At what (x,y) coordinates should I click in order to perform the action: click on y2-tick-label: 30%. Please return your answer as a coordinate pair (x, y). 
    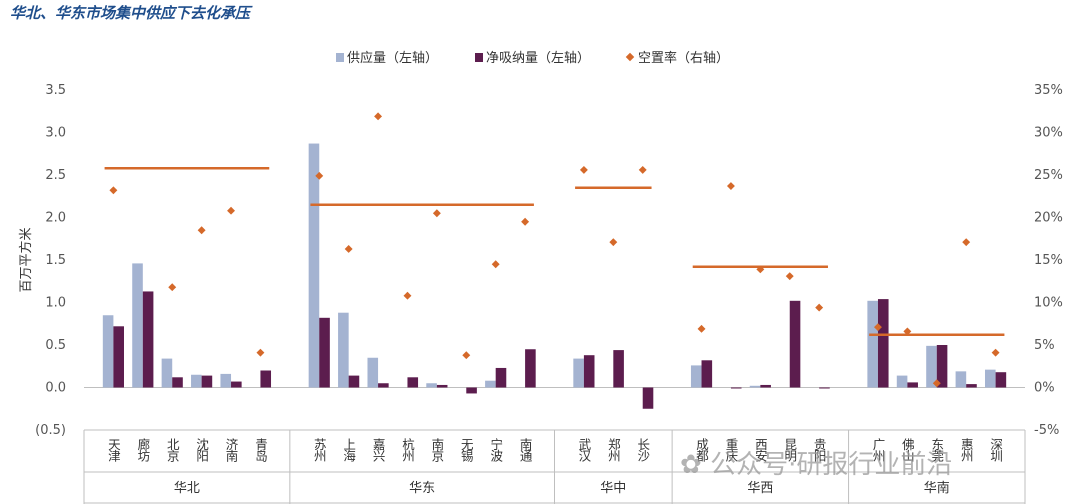
    Looking at the image, I should click on (1048, 133).